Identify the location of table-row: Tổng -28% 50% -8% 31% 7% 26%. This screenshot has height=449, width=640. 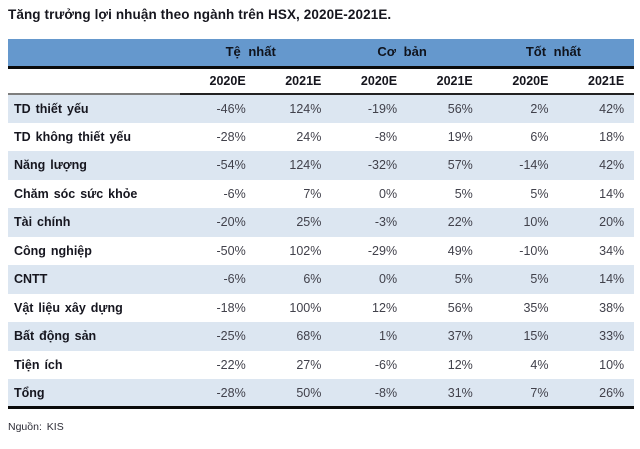
(321, 394).